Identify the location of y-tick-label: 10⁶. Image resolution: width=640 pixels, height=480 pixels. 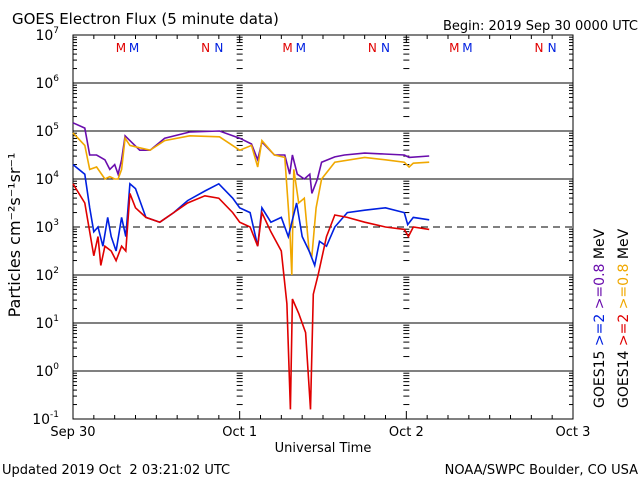
(47, 83).